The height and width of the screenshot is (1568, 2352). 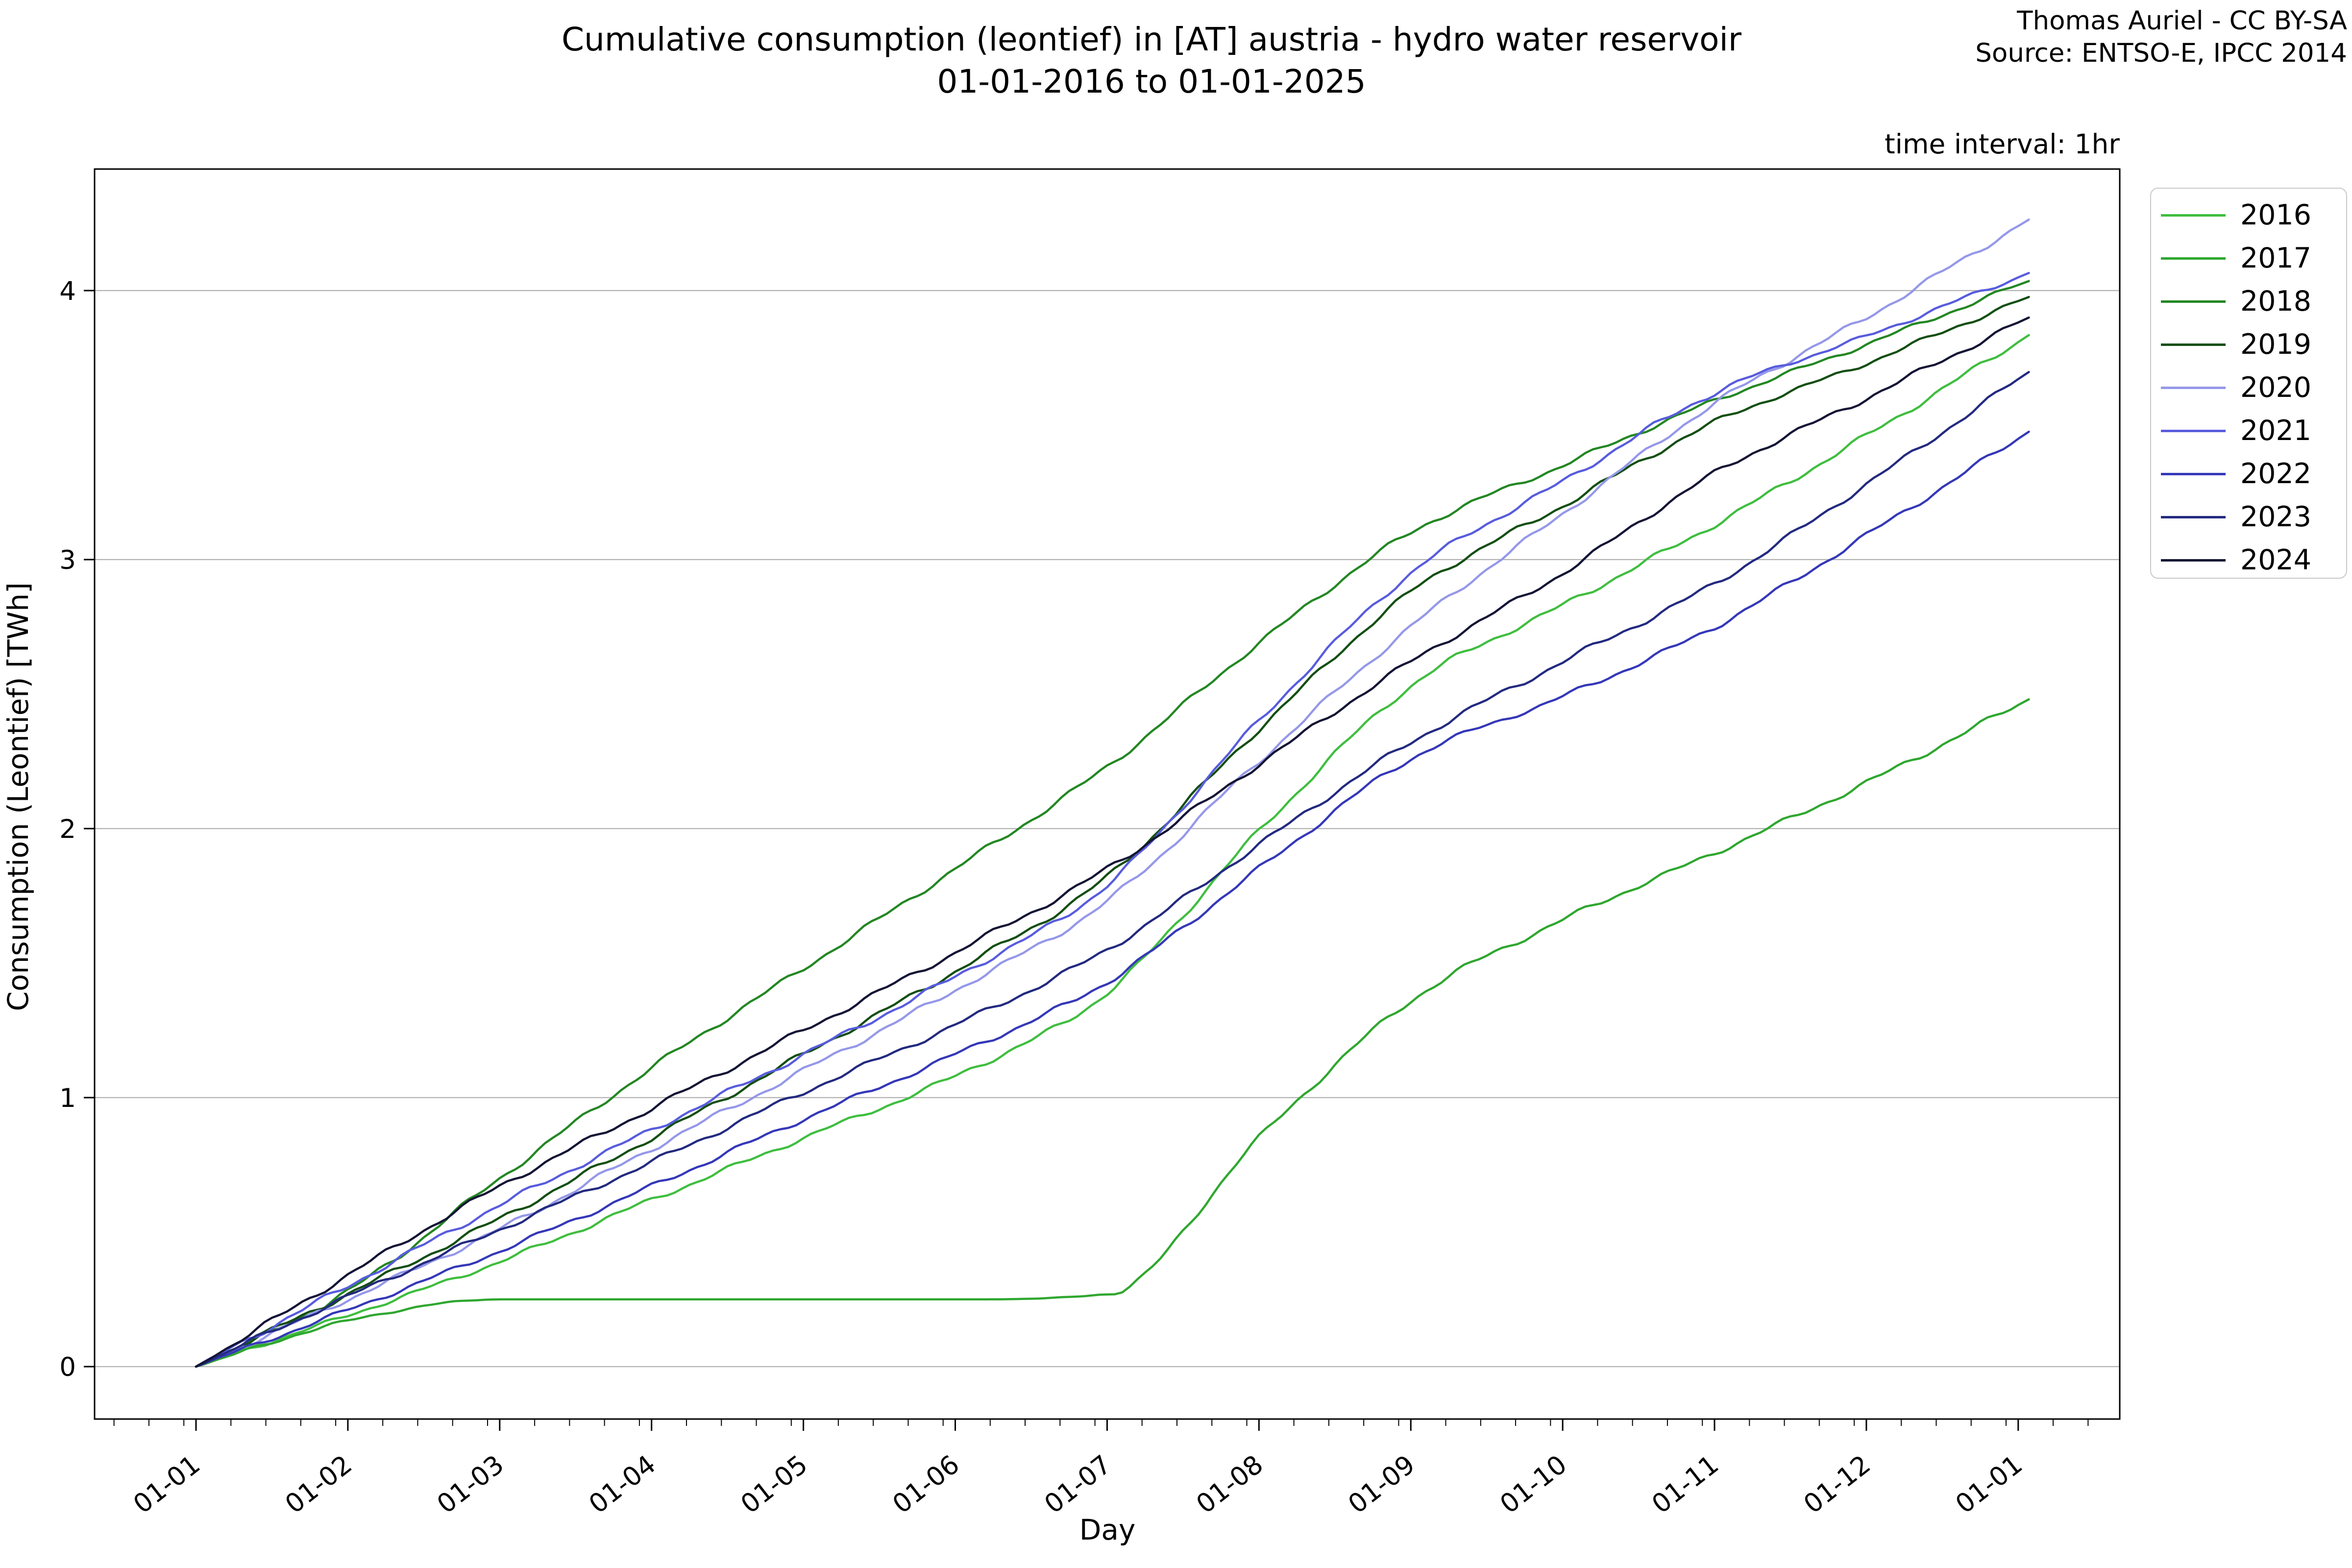 I want to click on legend-item-2024: 2024, so click(x=2248, y=560).